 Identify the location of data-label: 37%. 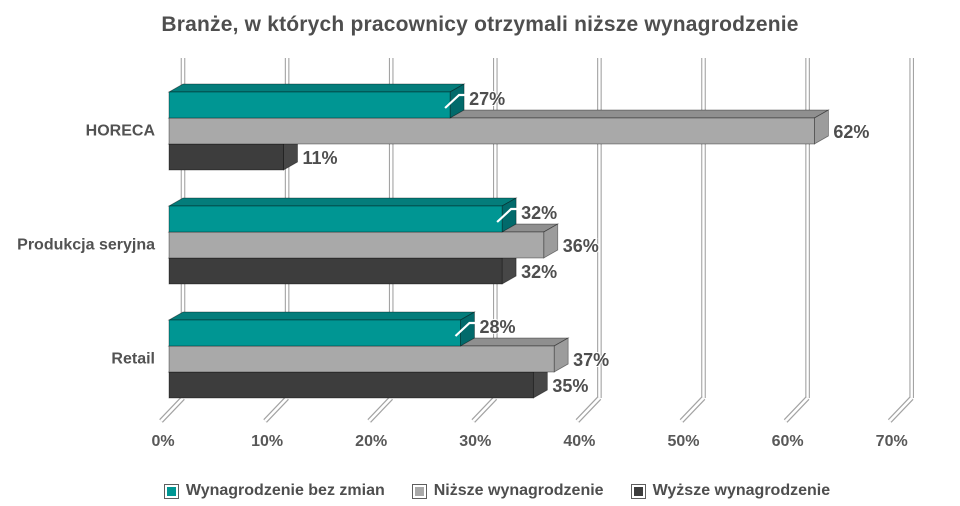
(591, 360).